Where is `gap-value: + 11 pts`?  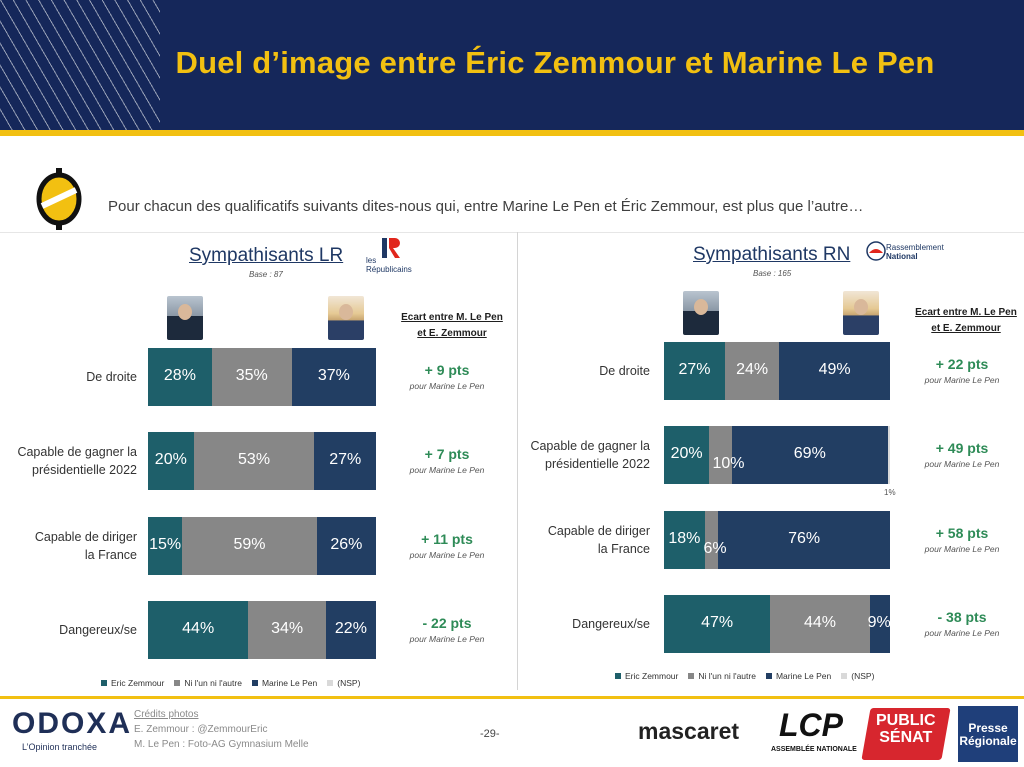 gap-value: + 11 pts is located at coordinates (447, 539).